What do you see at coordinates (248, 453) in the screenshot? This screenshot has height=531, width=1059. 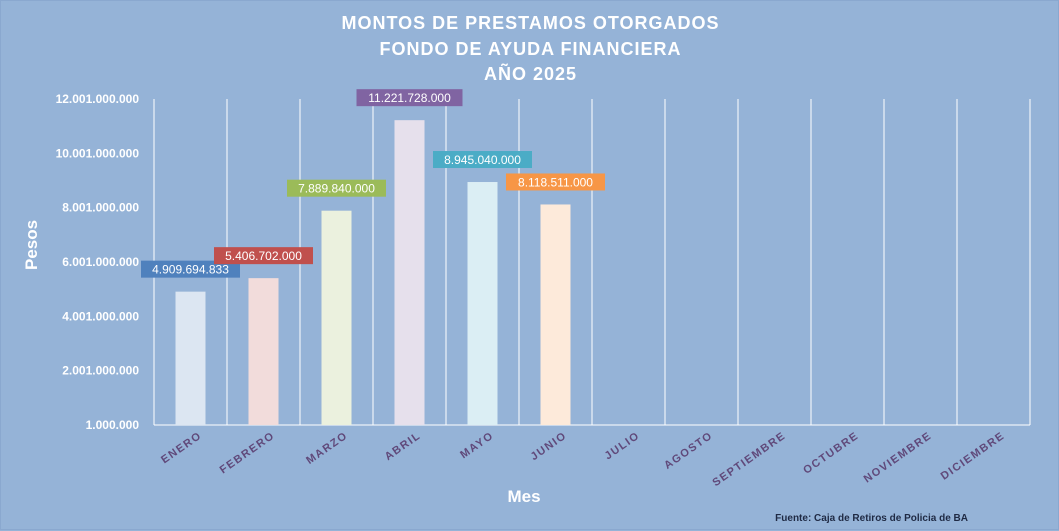 I see `category-label: FEBRERO` at bounding box center [248, 453].